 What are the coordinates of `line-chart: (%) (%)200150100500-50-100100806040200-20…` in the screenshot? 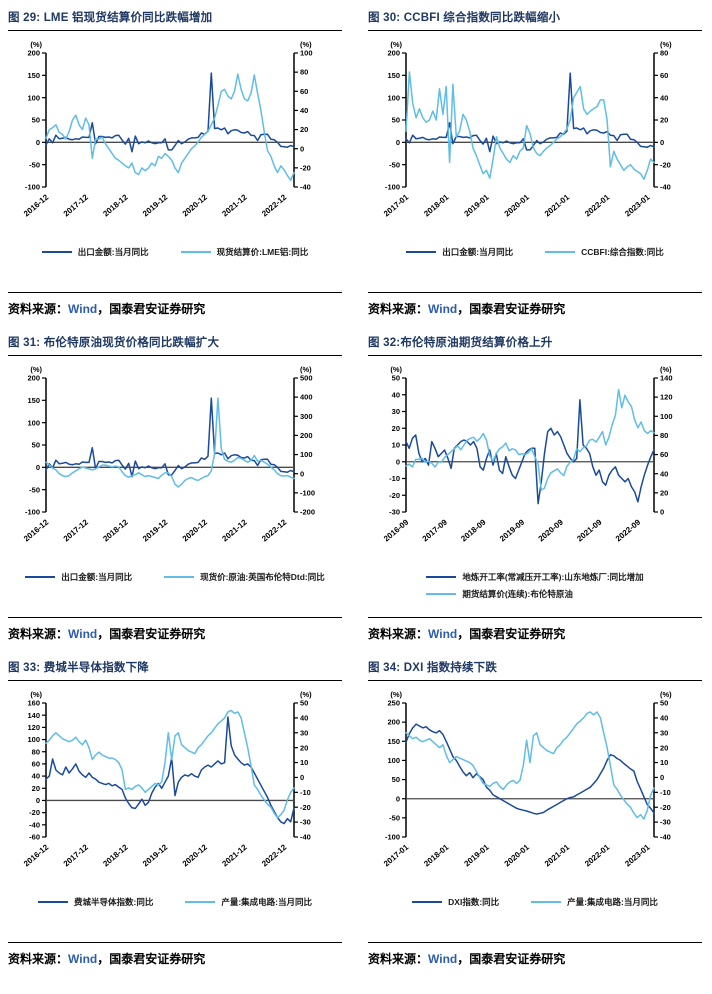 It's located at (167, 129).